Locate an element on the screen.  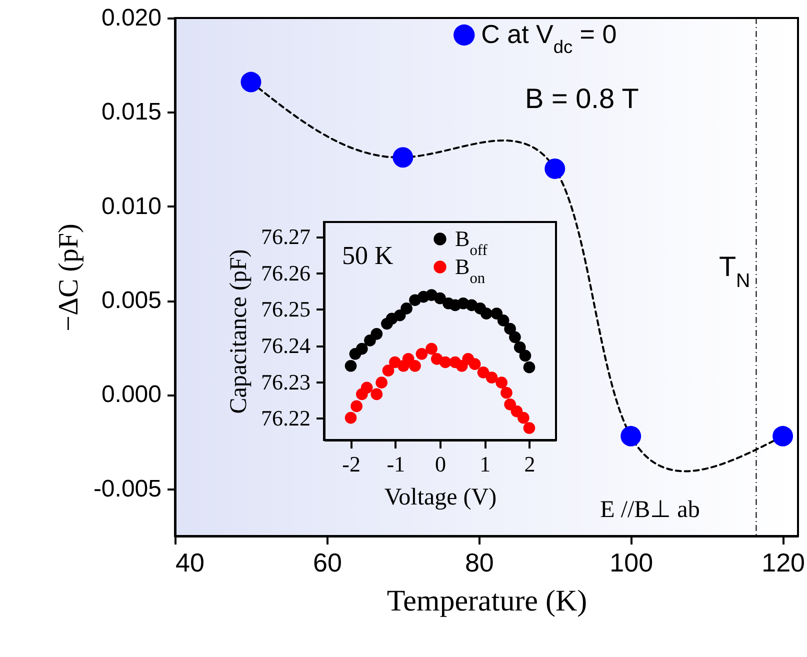
annotation: 50 K is located at coordinates (368, 255).